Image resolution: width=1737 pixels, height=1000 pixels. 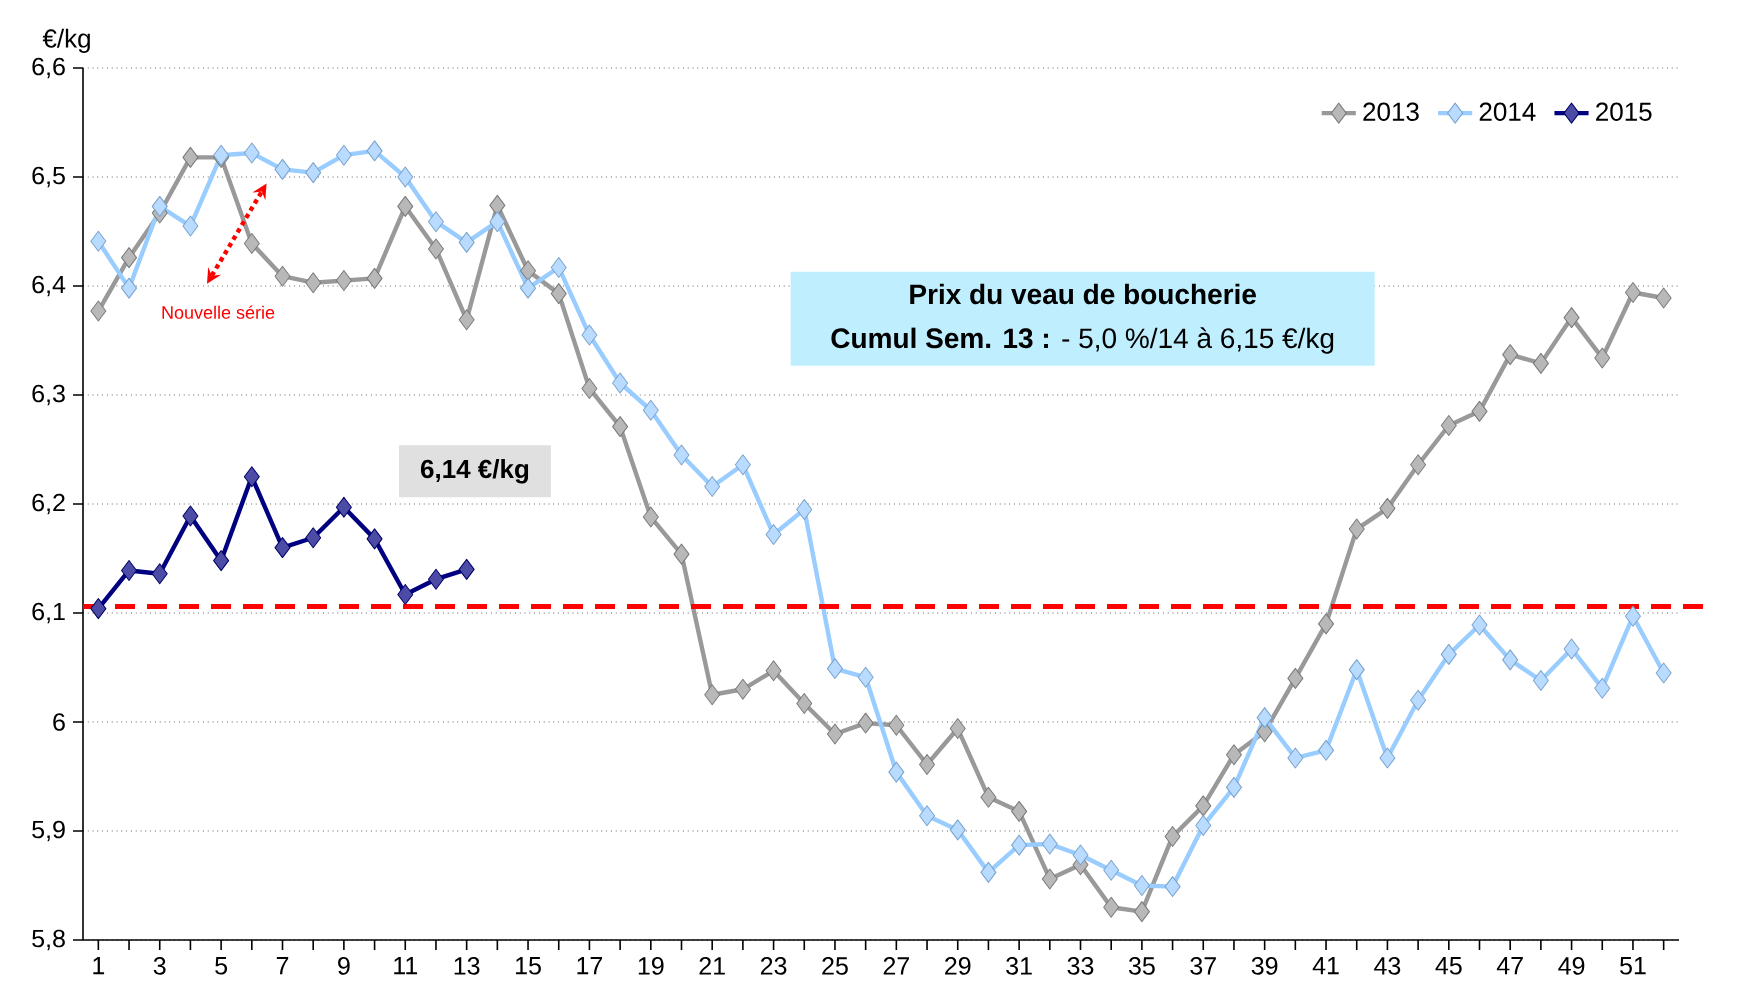 I want to click on x-tick-label: 19, so click(x=651, y=966).